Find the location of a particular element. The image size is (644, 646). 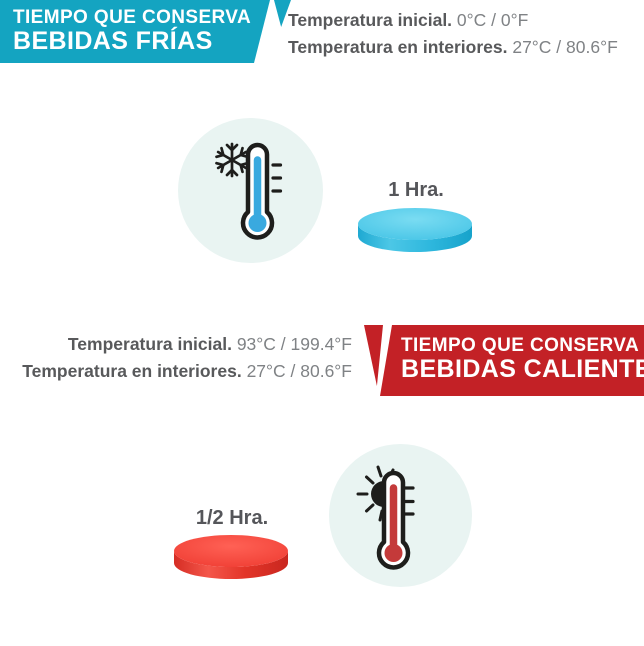

banner-cold-line1: TIEMPO QUE CONSERVA is located at coordinates (132, 17).